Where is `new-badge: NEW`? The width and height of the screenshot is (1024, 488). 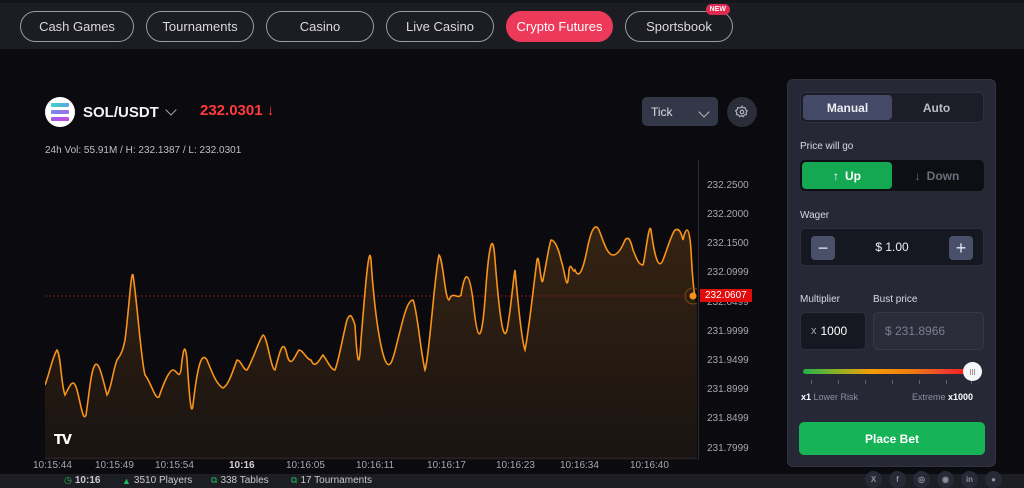 new-badge: NEW is located at coordinates (717, 9).